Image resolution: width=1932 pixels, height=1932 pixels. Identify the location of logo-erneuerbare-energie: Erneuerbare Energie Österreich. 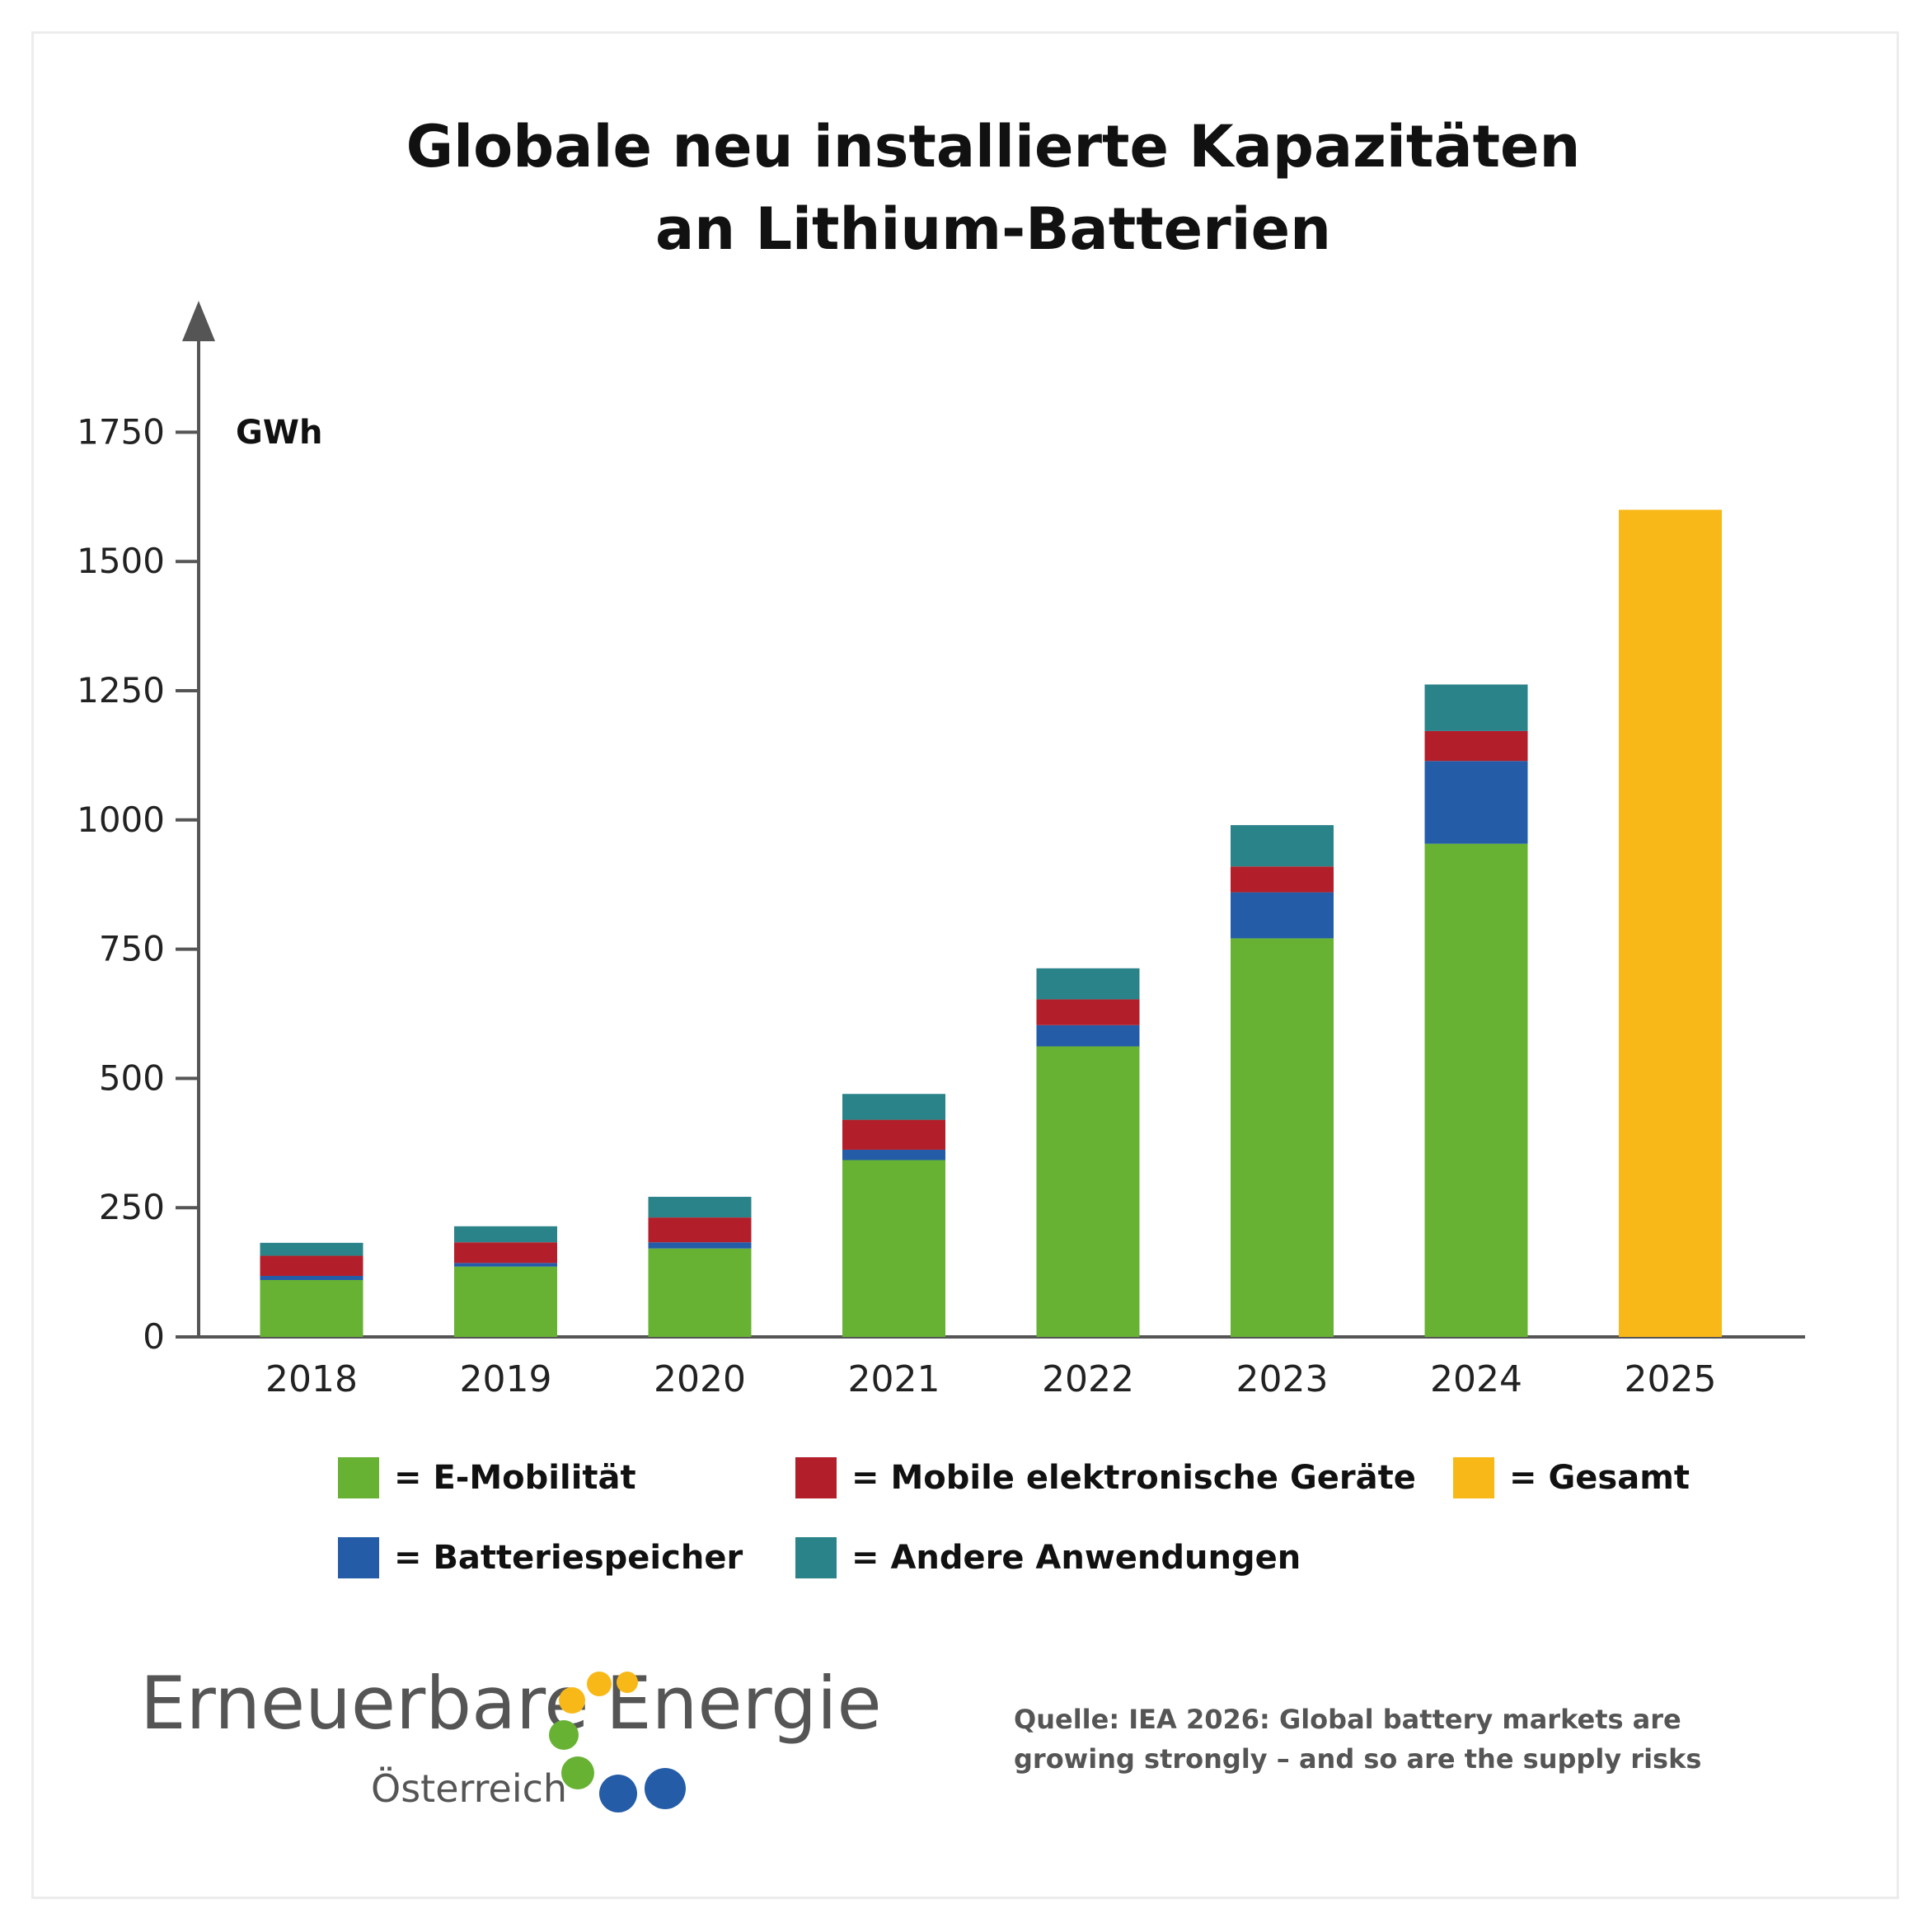
(511, 1744).